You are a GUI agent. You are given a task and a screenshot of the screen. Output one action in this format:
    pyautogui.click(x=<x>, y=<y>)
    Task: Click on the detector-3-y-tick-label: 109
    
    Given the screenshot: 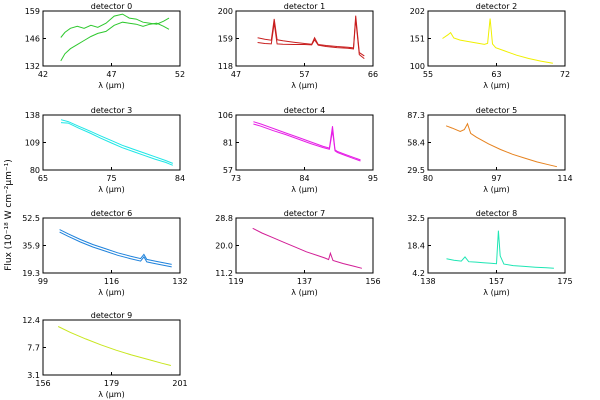 What is the action you would take?
    pyautogui.click(x=32, y=143)
    